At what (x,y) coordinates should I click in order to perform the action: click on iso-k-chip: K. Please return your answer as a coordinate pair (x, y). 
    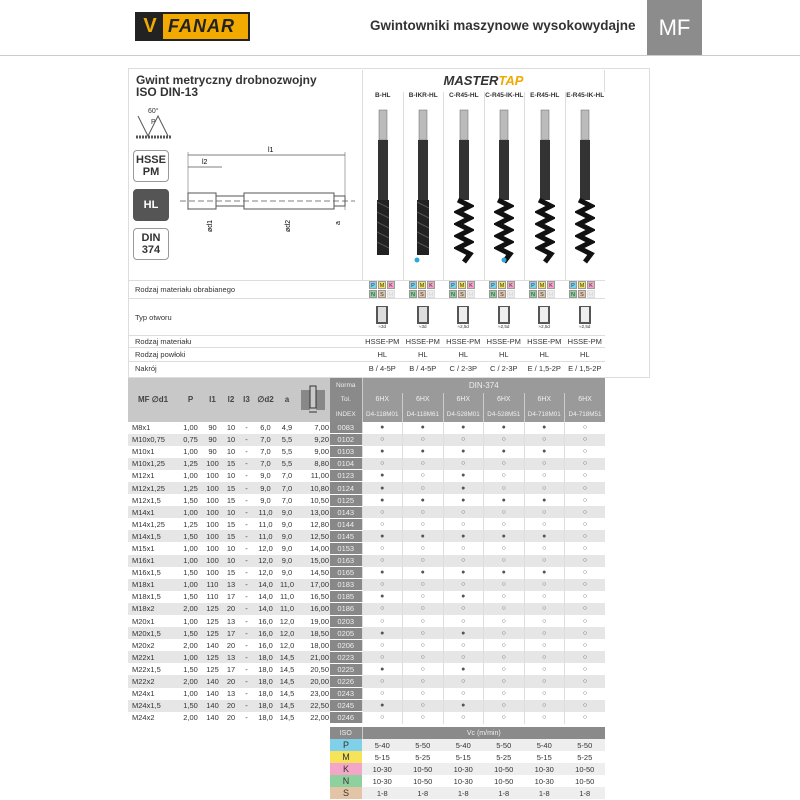
    Looking at the image, I should click on (591, 285).